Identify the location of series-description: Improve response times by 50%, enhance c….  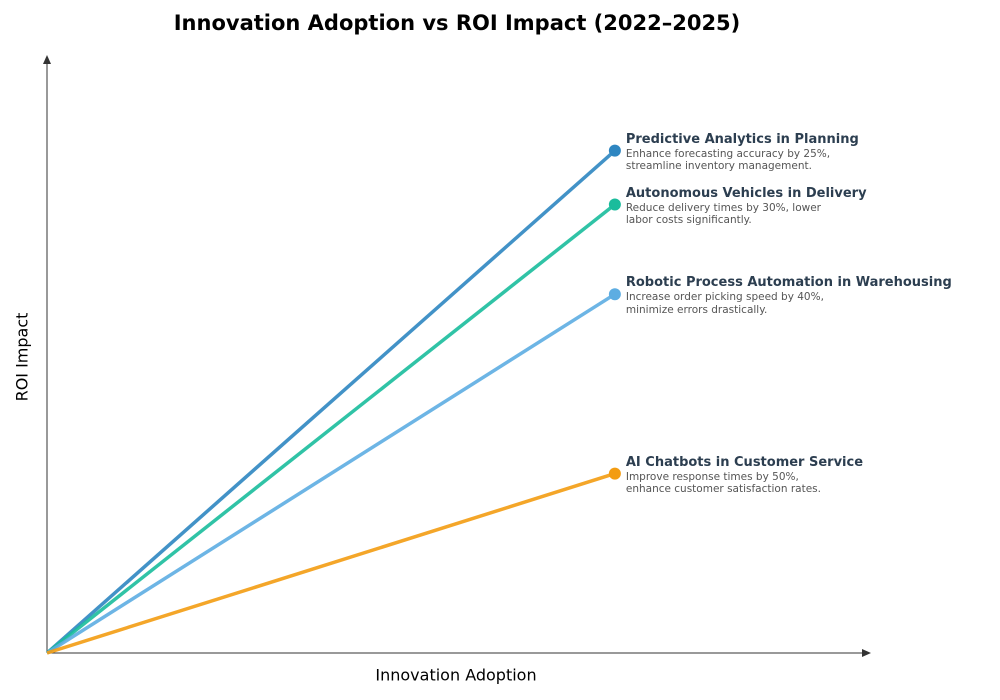
(723, 483).